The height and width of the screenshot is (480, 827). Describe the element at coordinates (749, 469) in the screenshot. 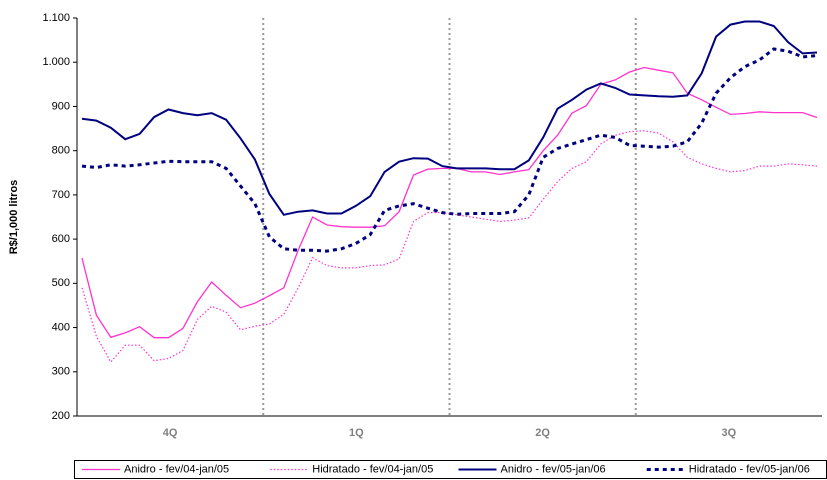

I see `legend-label: Hidratado - fev/05-jan/06` at that location.